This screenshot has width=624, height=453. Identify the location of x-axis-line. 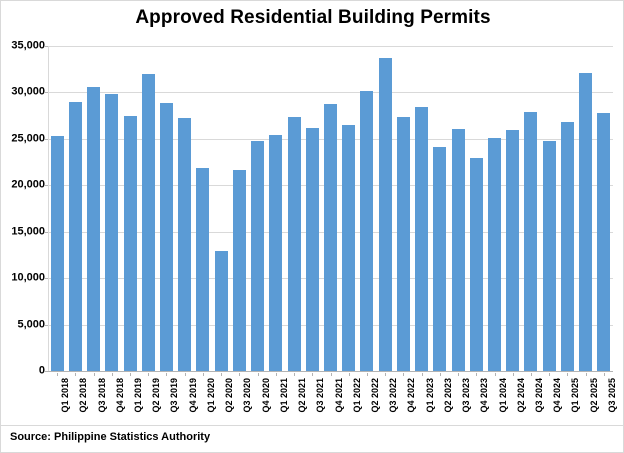
(330, 371).